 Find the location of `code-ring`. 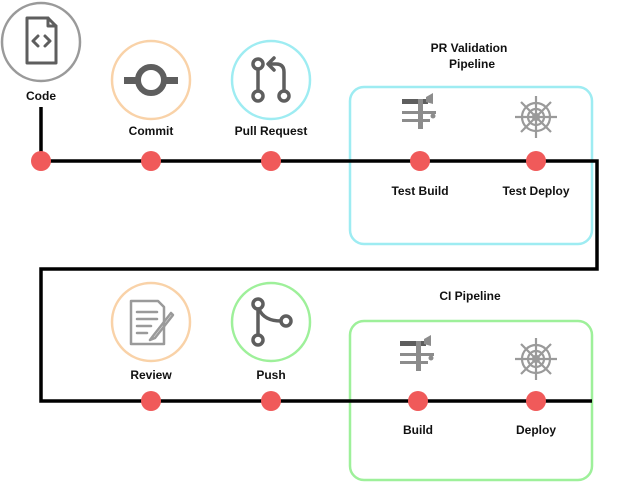

code-ring is located at coordinates (41, 42).